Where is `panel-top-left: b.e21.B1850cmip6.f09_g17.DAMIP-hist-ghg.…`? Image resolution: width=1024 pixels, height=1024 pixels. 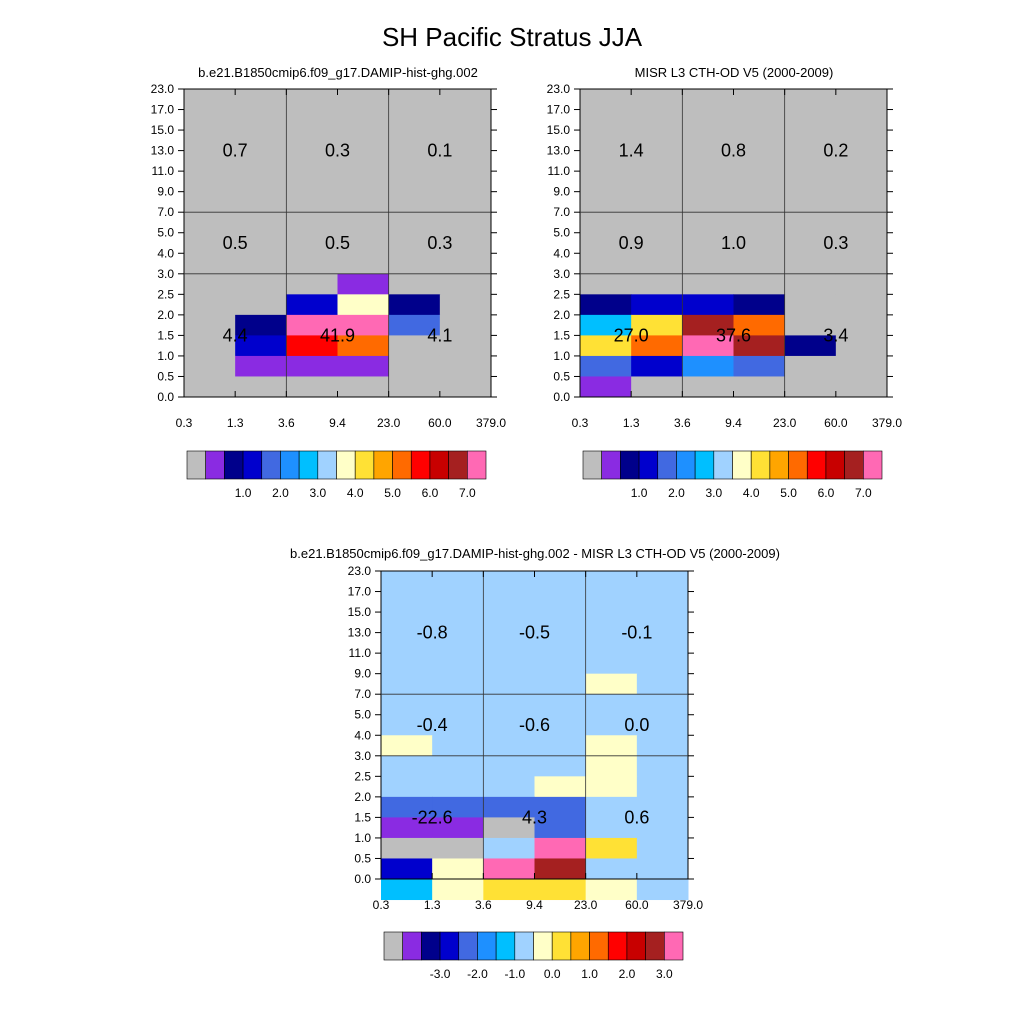
panel-top-left: b.e21.B1850cmip6.f09_g17.DAMIP-hist-ghg.… is located at coordinates (329, 282).